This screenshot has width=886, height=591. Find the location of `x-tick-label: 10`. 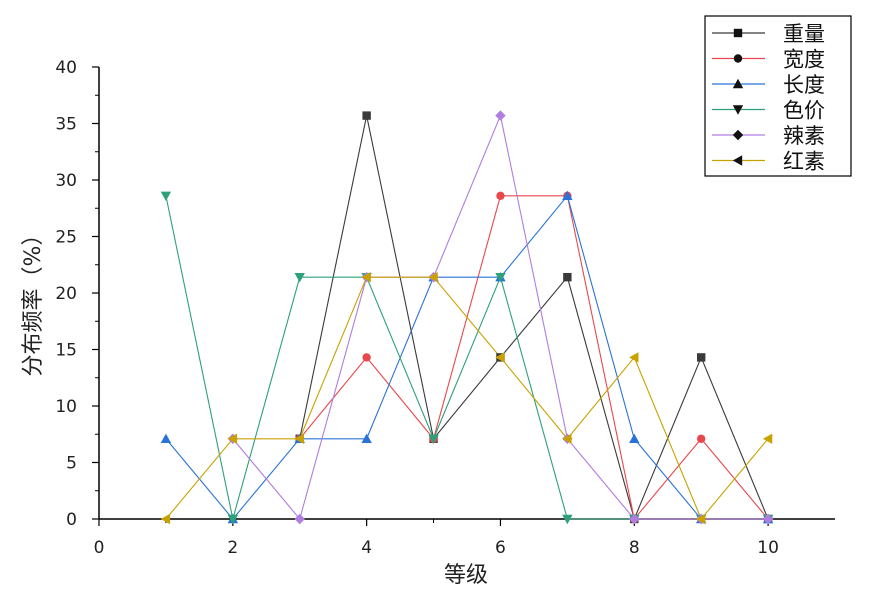

x-tick-label: 10 is located at coordinates (768, 548).